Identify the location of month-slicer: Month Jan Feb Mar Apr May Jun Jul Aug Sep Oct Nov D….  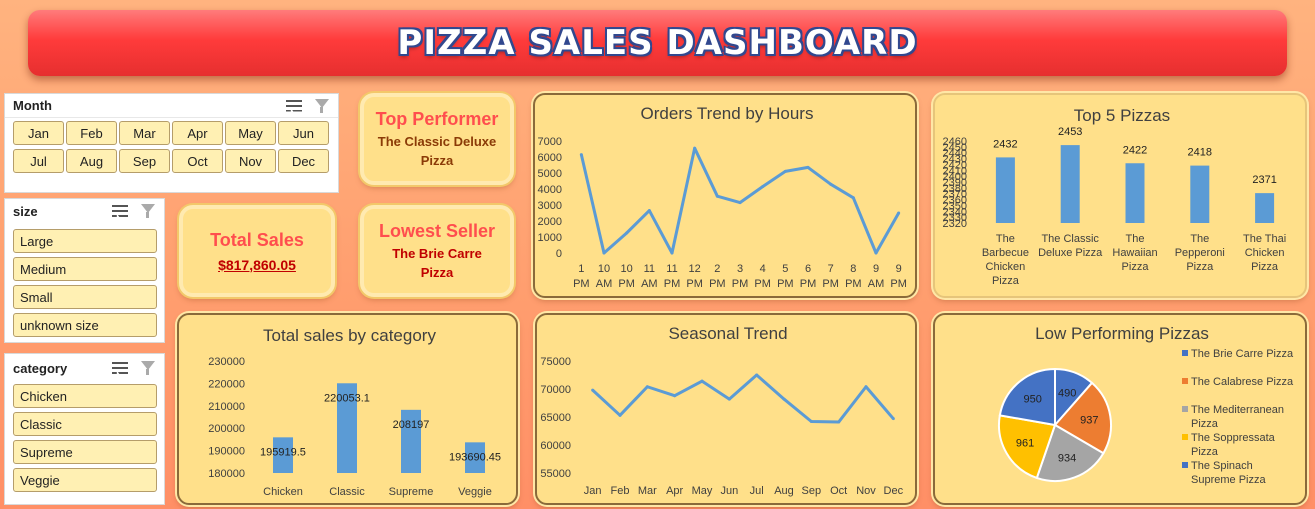
(171, 143).